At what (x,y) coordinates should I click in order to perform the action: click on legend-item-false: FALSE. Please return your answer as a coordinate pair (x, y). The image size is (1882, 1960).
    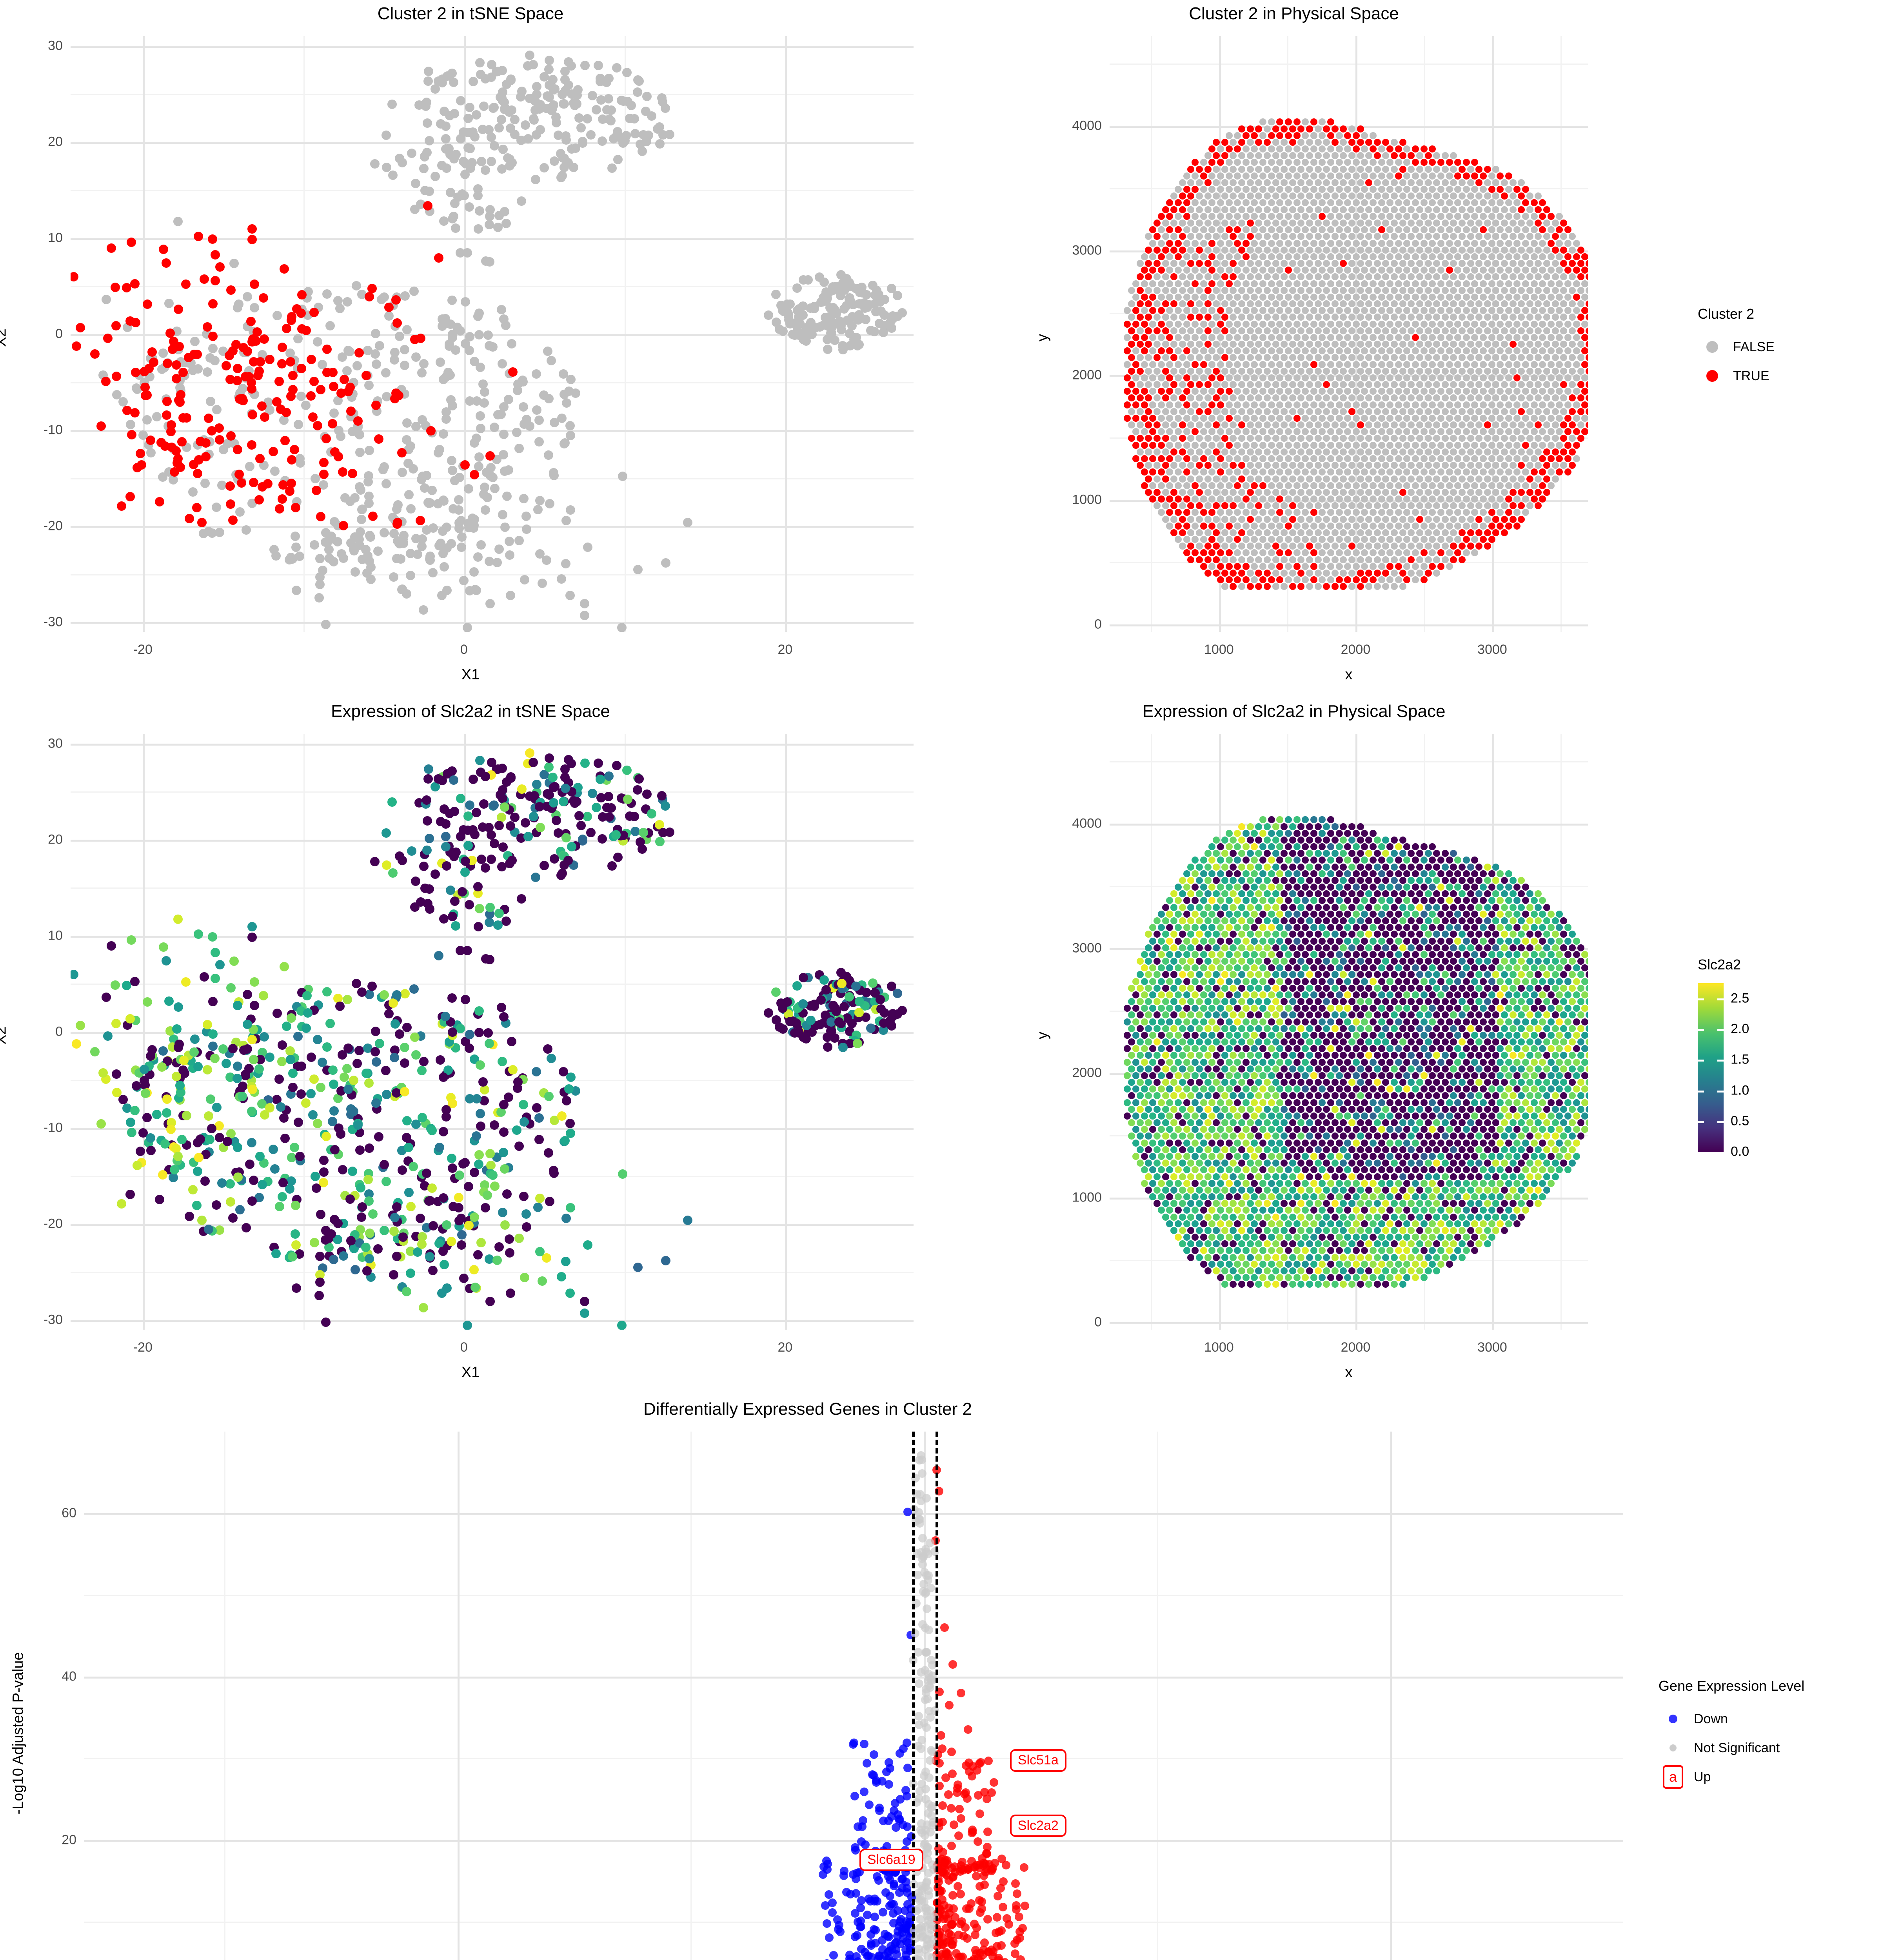
    Looking at the image, I should click on (1736, 346).